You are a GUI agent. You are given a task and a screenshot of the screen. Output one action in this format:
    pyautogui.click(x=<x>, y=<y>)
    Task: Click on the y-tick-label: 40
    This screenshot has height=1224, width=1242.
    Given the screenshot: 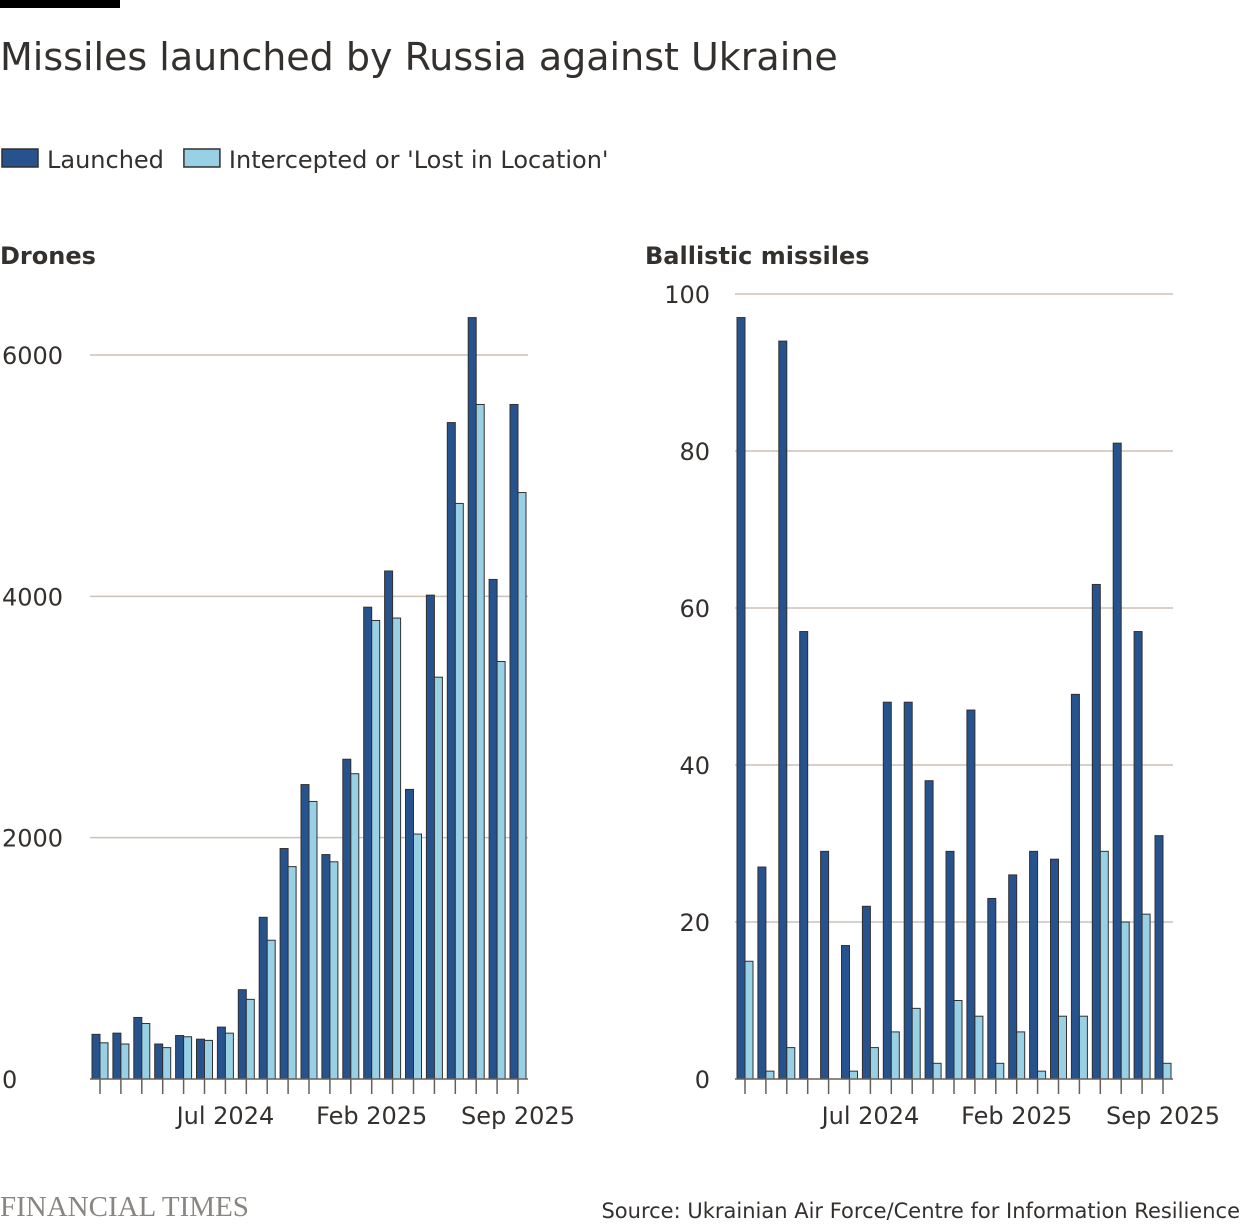 What is the action you would take?
    pyautogui.click(x=694, y=766)
    